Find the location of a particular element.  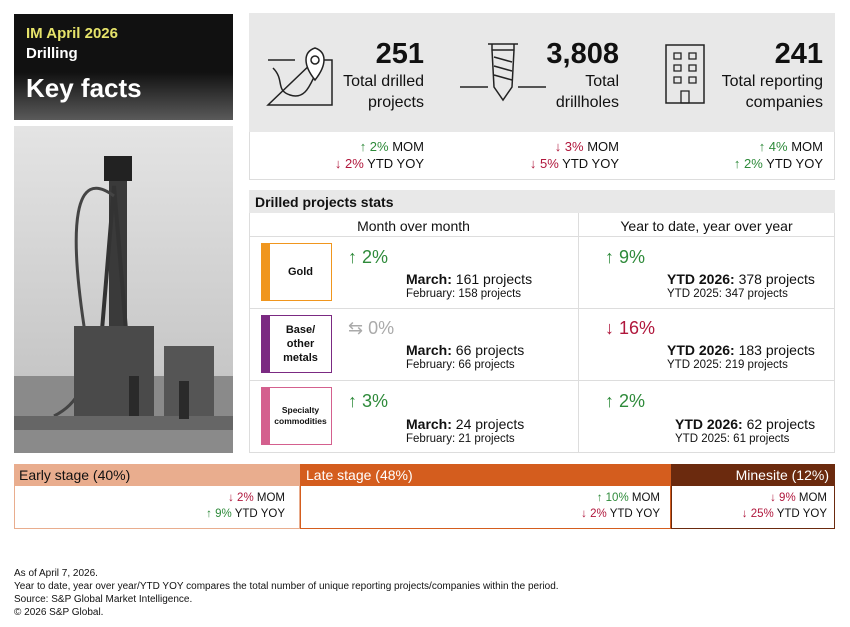

previous: February: 158 projects is located at coordinates (464, 294).